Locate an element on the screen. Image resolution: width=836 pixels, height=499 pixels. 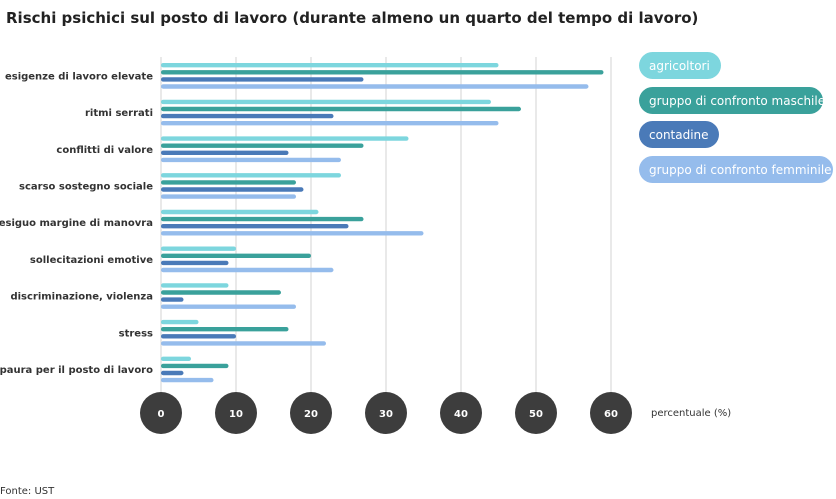
tick-label-0: 0 is located at coordinates (161, 414).